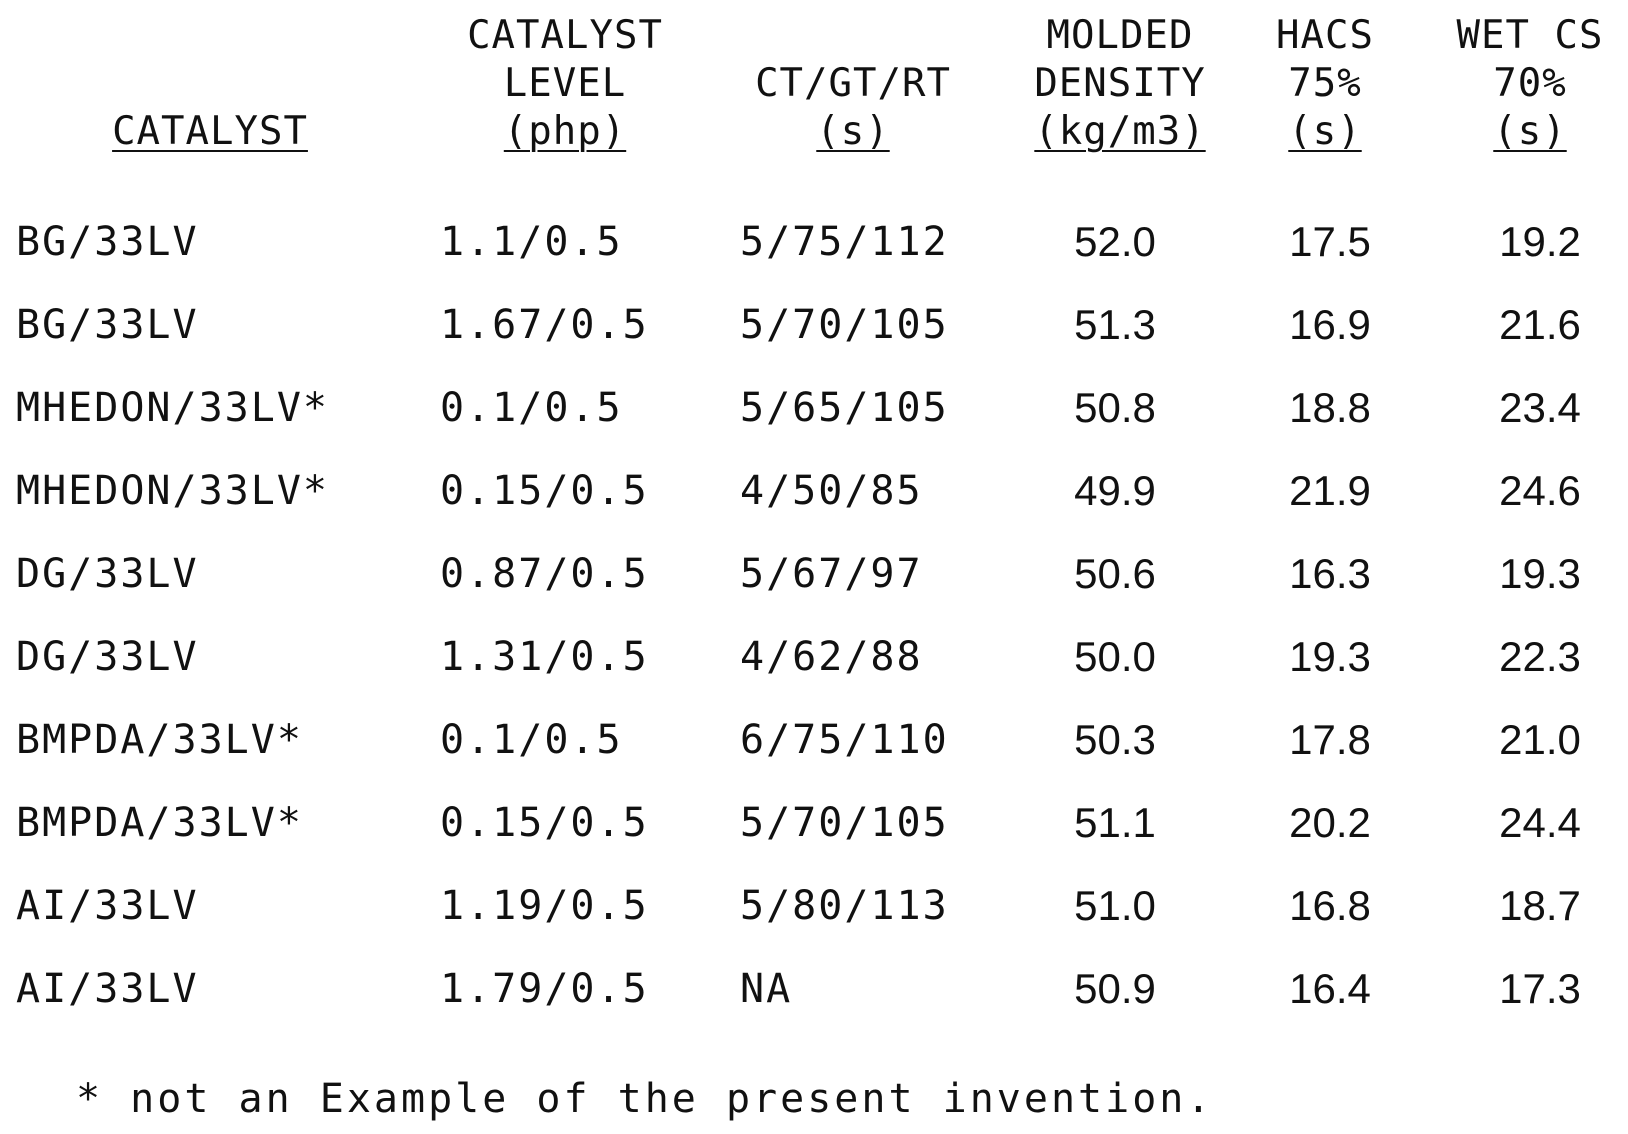  What do you see at coordinates (1540, 241) in the screenshot?
I see `cell-wet-cs: 19.2` at bounding box center [1540, 241].